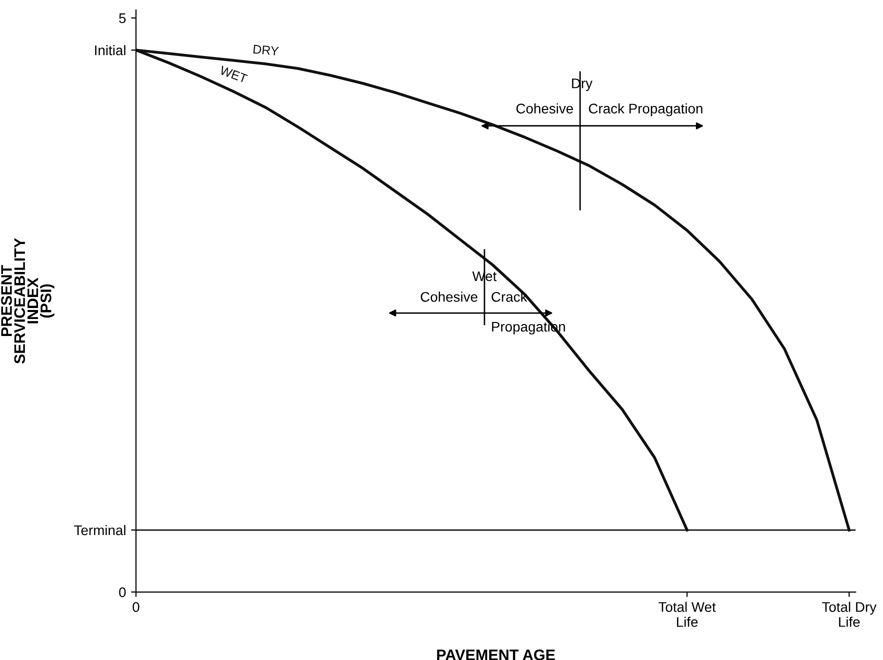 The height and width of the screenshot is (660, 883). I want to click on series-label: DRY, so click(266, 50).